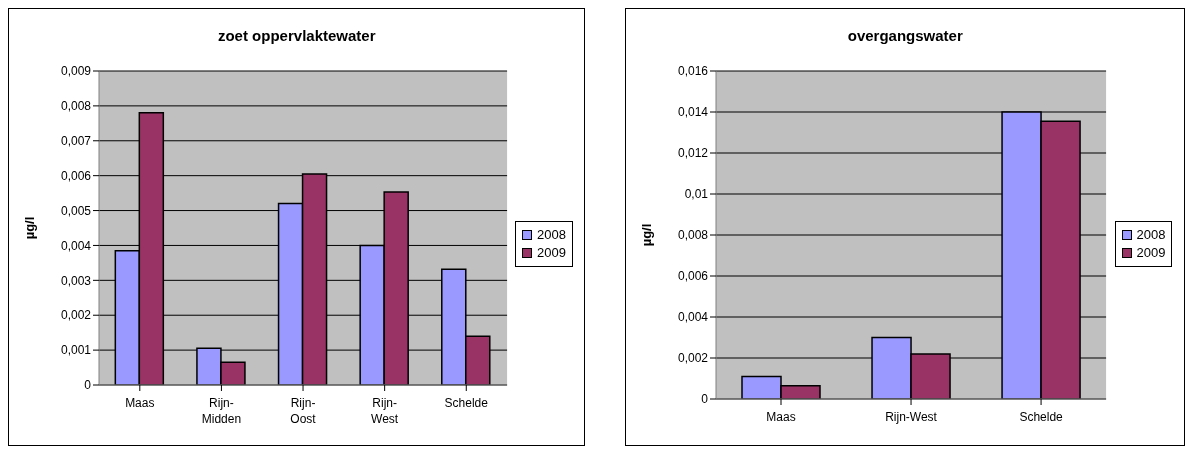 This screenshot has height=449, width=1193. I want to click on x-tick-label: Rijn-Oost, so click(303, 411).